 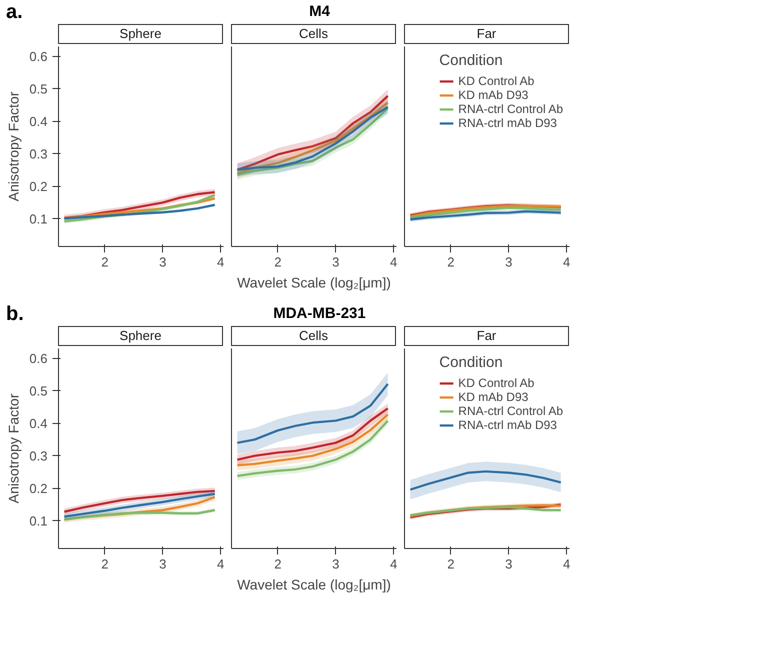 I want to click on text: a., so click(x=14, y=12).